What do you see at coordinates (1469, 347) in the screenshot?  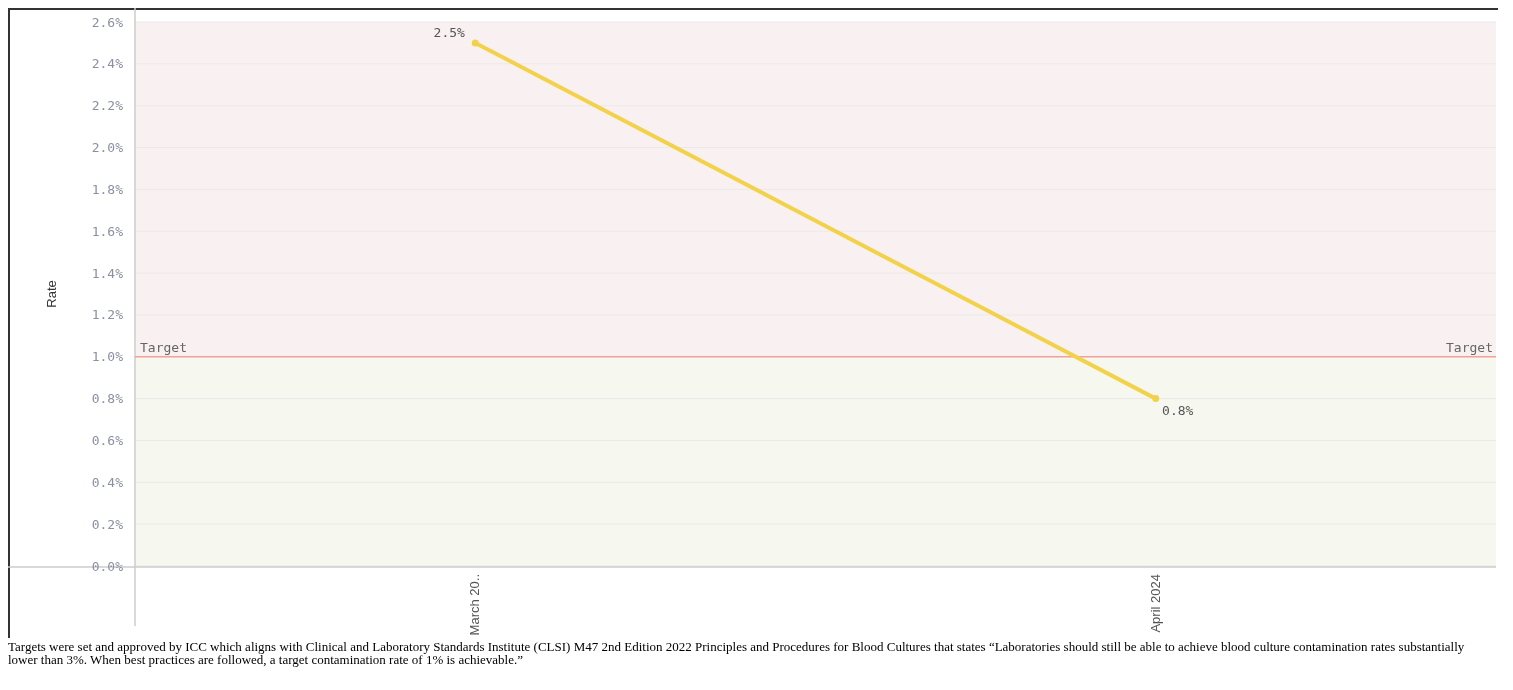 I see `text: Target` at bounding box center [1469, 347].